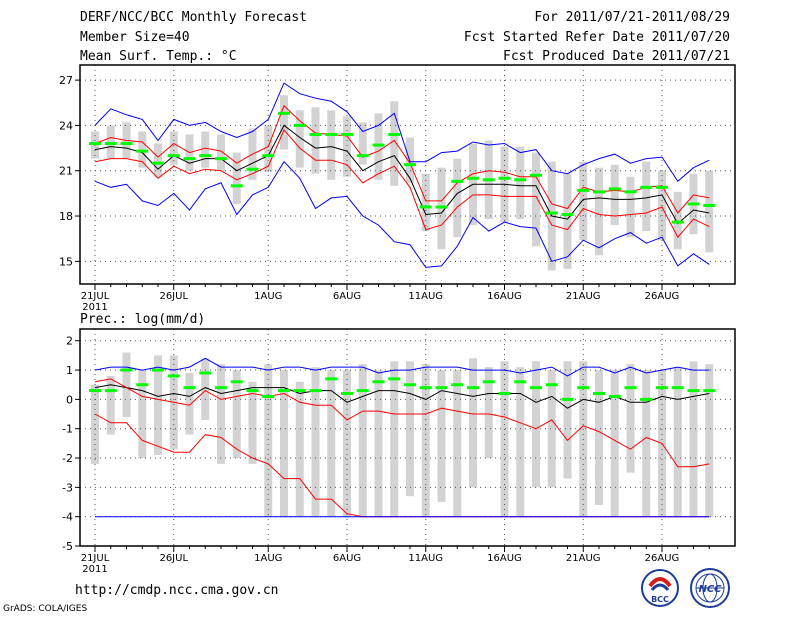  Describe the element at coordinates (616, 56) in the screenshot. I see `produced-date: Fcst Produced Date 2011/07/21` at that location.